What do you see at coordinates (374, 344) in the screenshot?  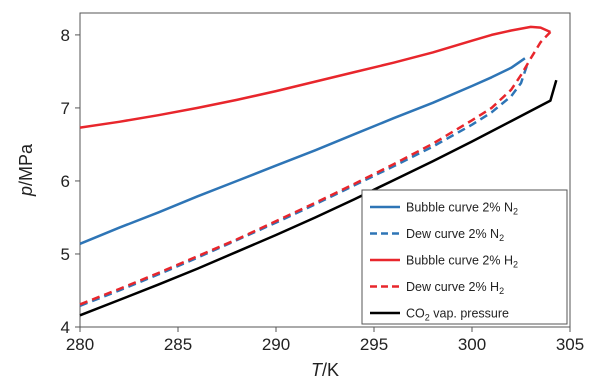 I see `x-tick-label: 295` at bounding box center [374, 344].